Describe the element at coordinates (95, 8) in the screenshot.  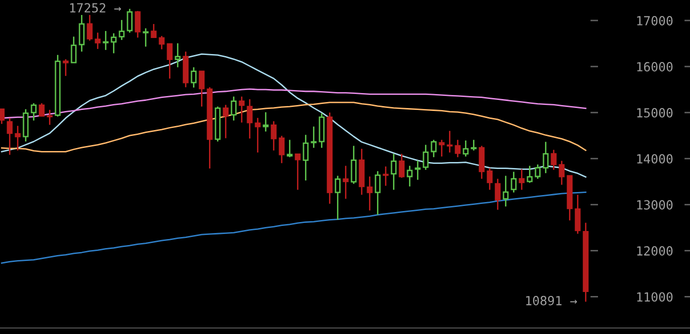
I see `annotation: 17252 →` at that location.